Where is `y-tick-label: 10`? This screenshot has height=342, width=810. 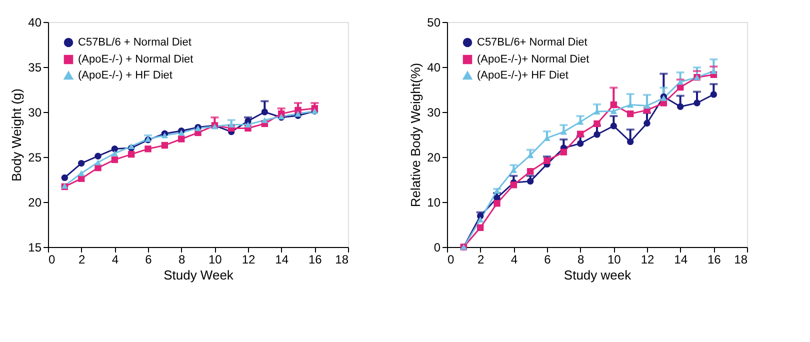
y-tick-label: 10 is located at coordinates (434, 203).